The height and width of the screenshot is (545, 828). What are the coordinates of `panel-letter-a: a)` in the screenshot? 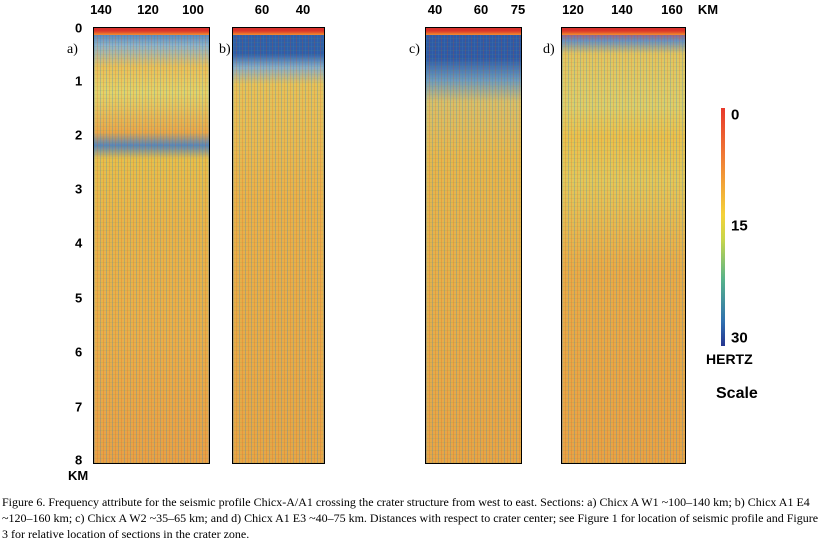 It's located at (72, 49).